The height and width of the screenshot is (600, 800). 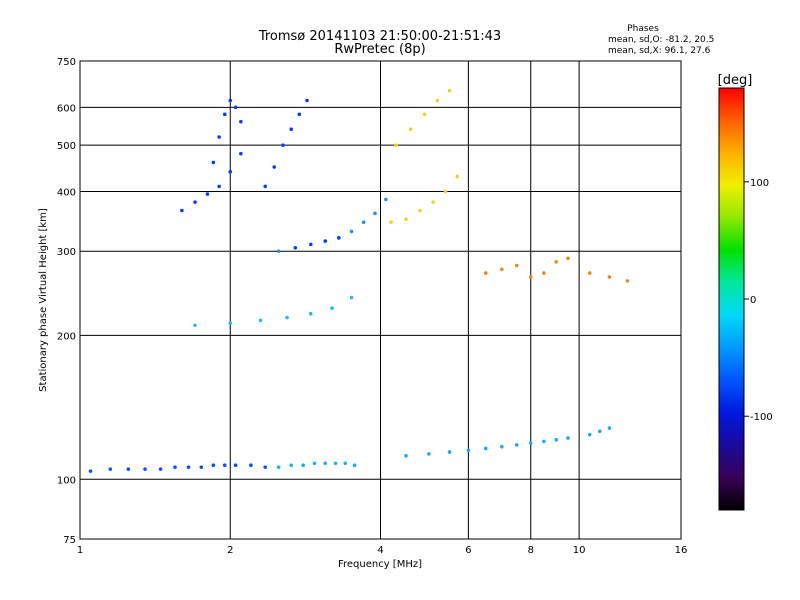 I want to click on y-tick-label: 75, so click(x=69, y=540).